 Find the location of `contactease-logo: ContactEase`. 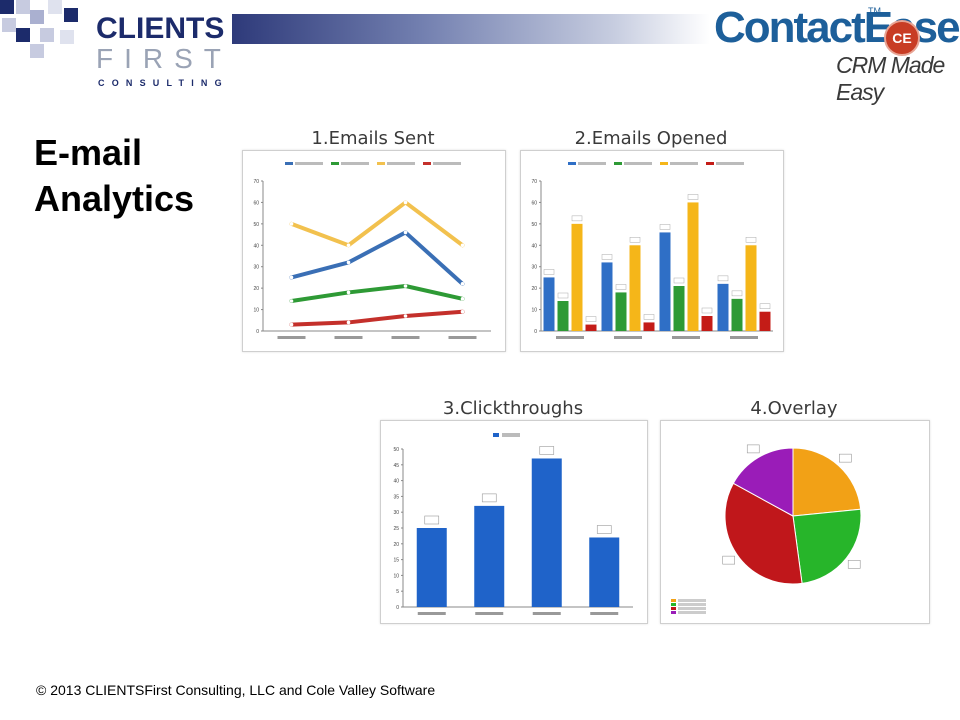

contactease-logo: ContactEase is located at coordinates (837, 27).